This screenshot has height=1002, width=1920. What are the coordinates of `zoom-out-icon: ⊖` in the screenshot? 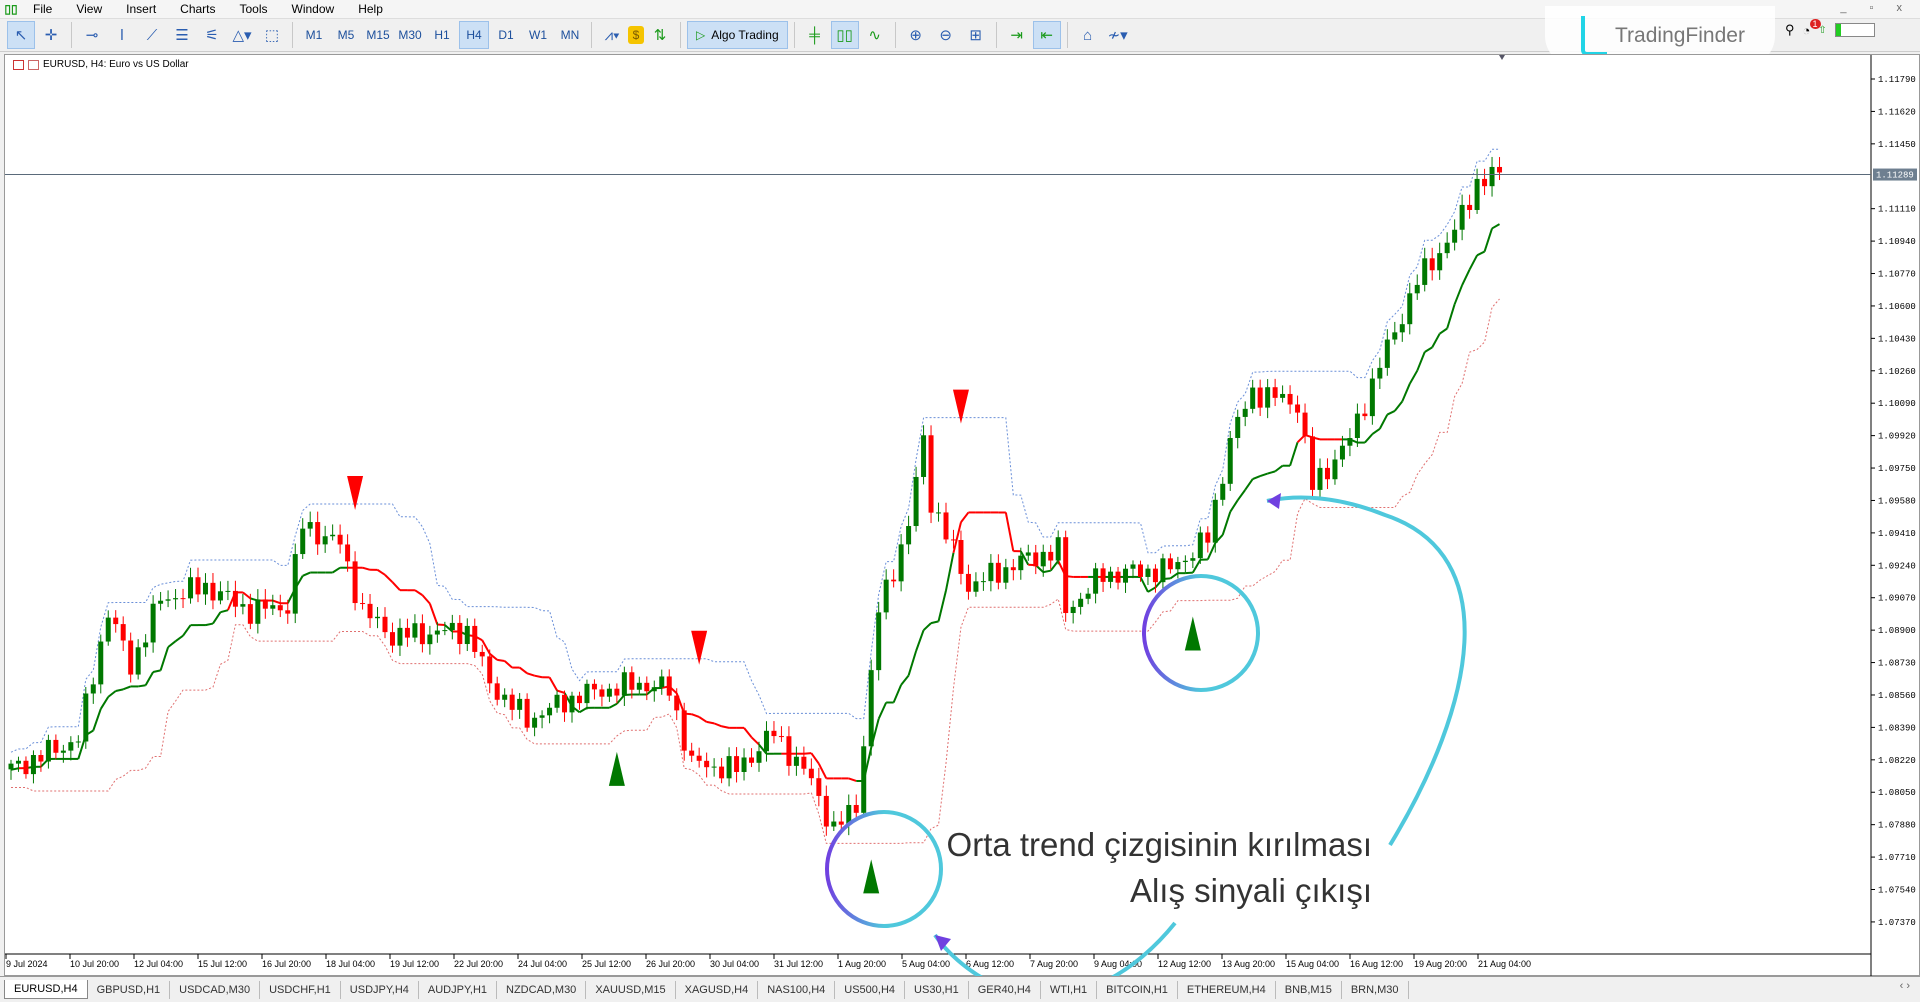 It's located at (945, 35).